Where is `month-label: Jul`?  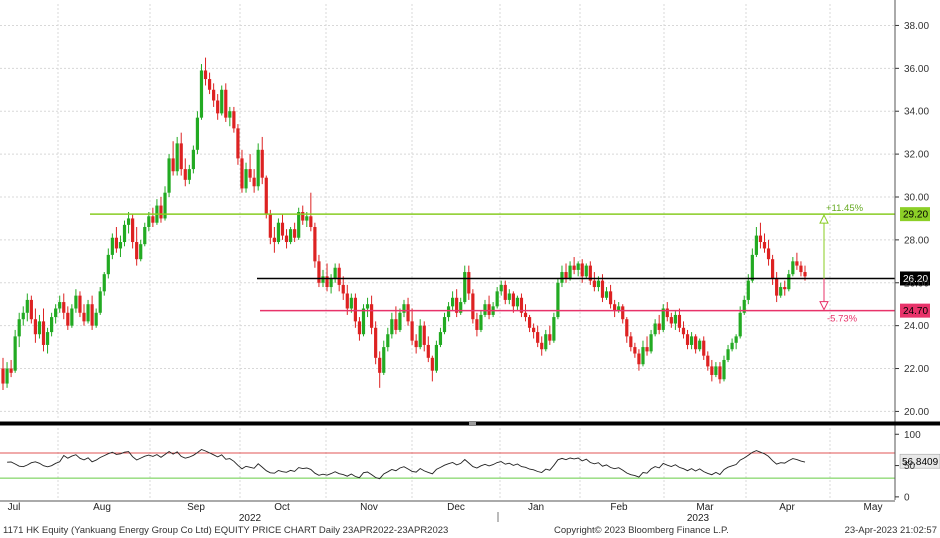
month-label: Jul is located at coordinates (14, 507).